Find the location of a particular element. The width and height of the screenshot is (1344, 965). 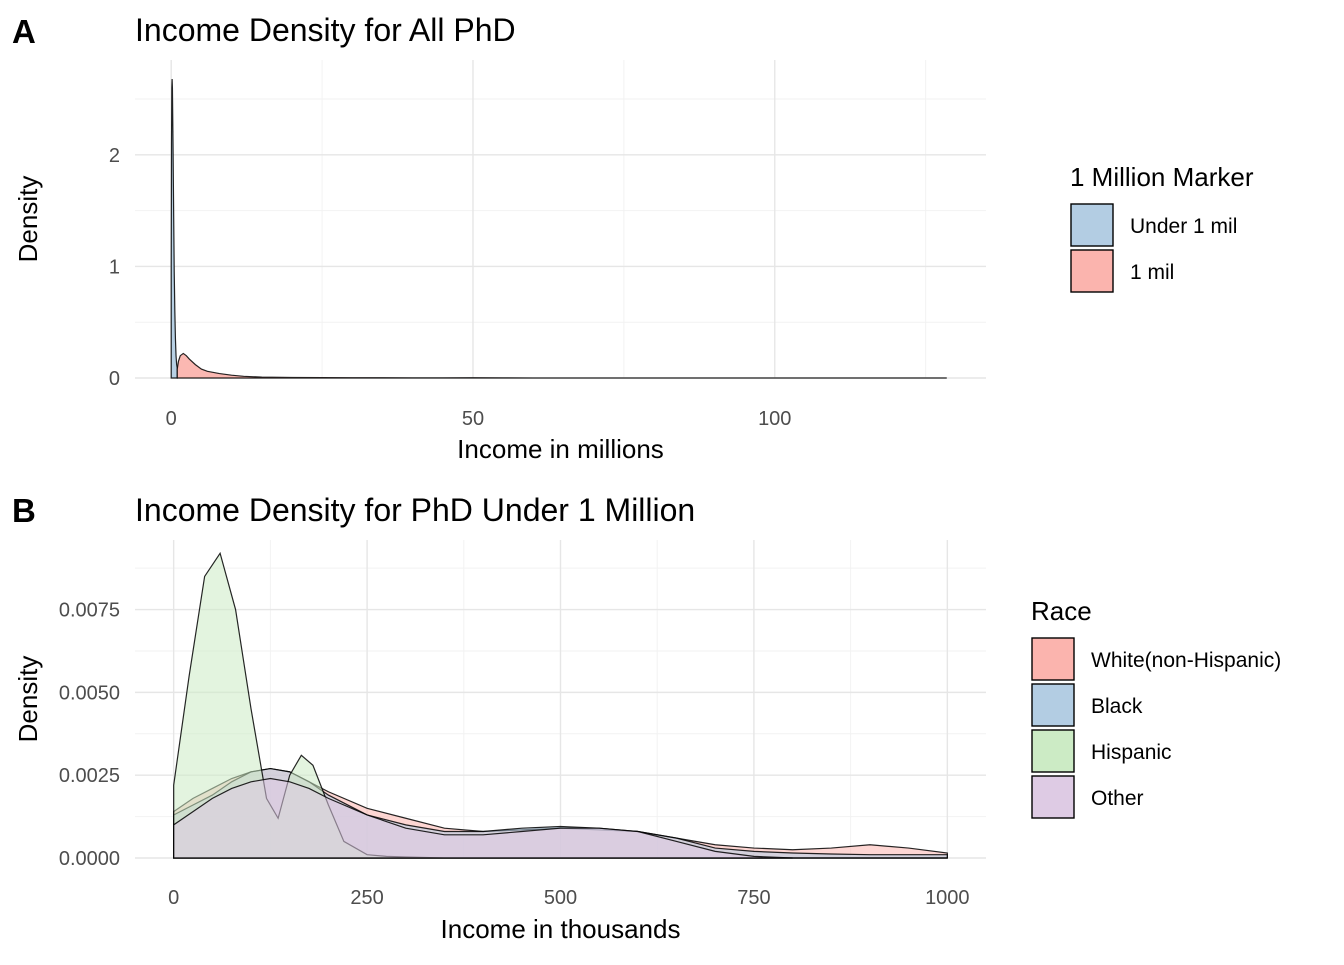

y-tick-label: 0.0025 is located at coordinates (89, 776).